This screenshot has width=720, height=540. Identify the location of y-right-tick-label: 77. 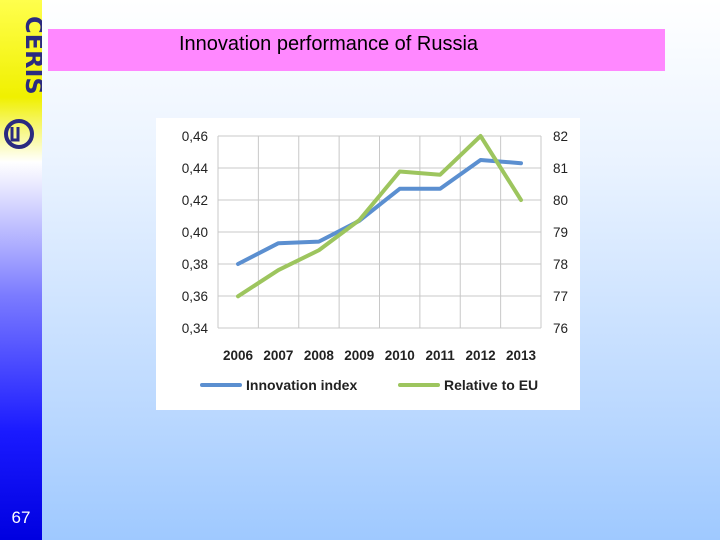
(560, 296).